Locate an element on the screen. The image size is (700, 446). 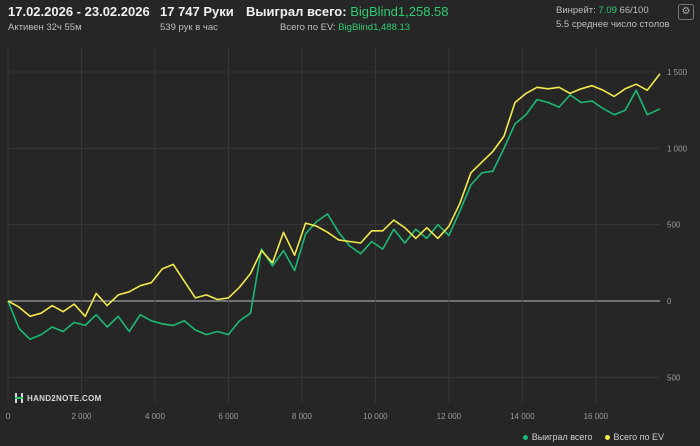
y-tick-label: 1 500 is located at coordinates (677, 72).